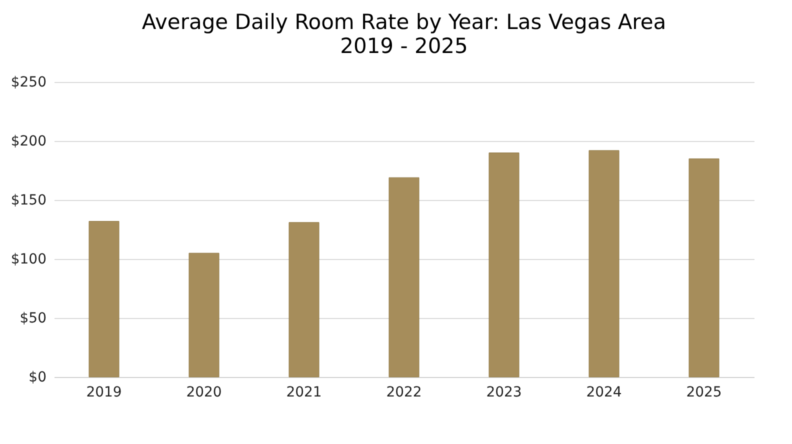 The height and width of the screenshot is (444, 792). What do you see at coordinates (28, 82) in the screenshot?
I see `y-tick-label: $250` at bounding box center [28, 82].